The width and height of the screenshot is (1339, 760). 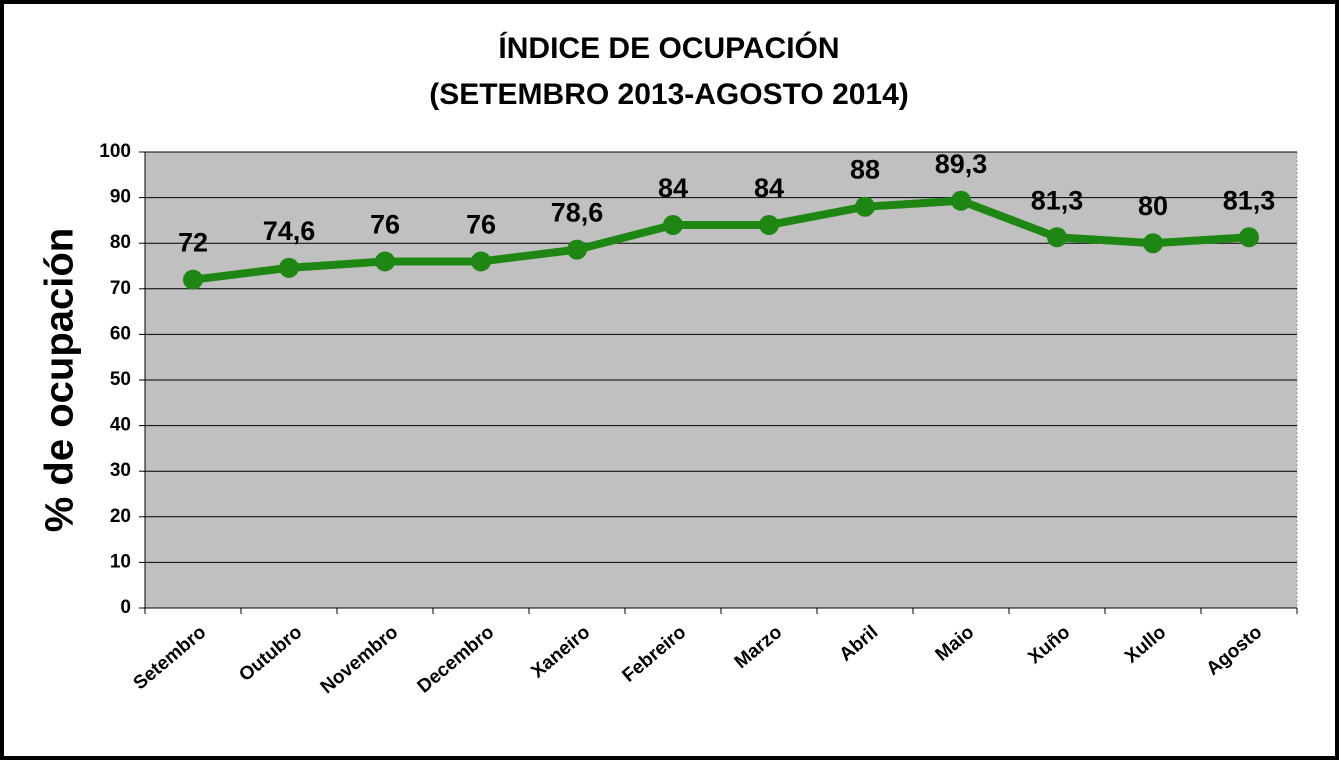 What do you see at coordinates (961, 164) in the screenshot?
I see `data-label: 89,3` at bounding box center [961, 164].